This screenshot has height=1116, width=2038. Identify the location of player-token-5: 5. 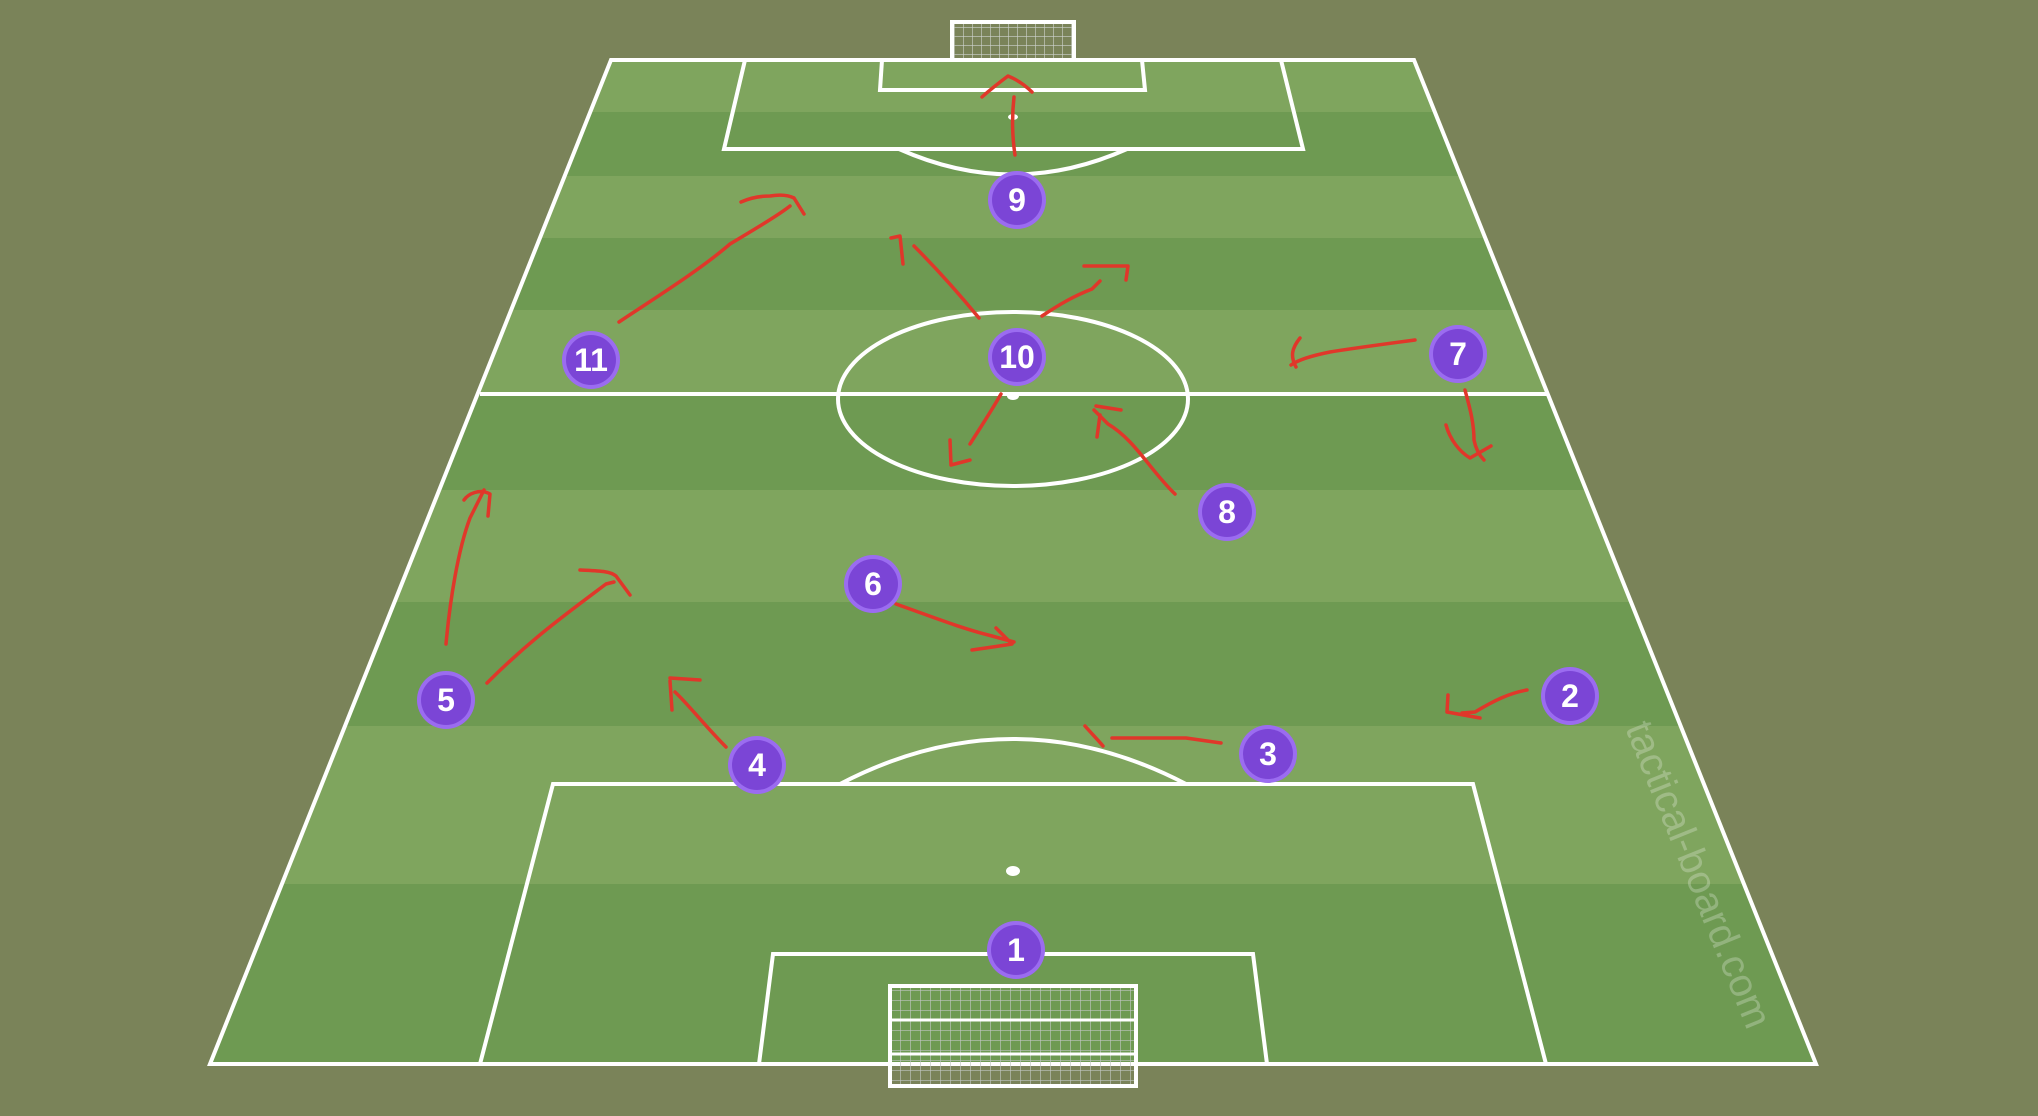
(446, 700).